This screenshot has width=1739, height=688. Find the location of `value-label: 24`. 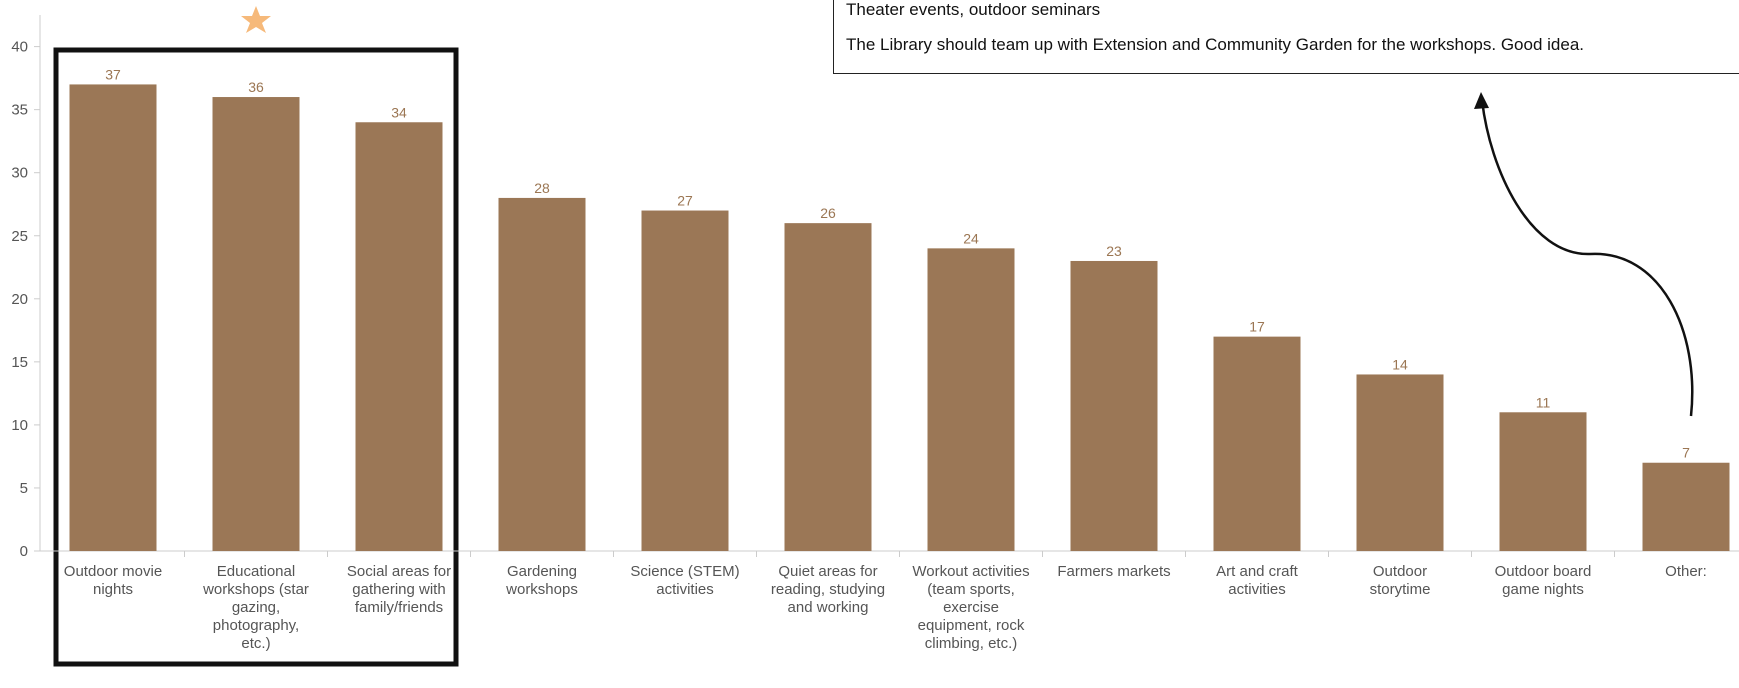

value-label: 24 is located at coordinates (971, 238).